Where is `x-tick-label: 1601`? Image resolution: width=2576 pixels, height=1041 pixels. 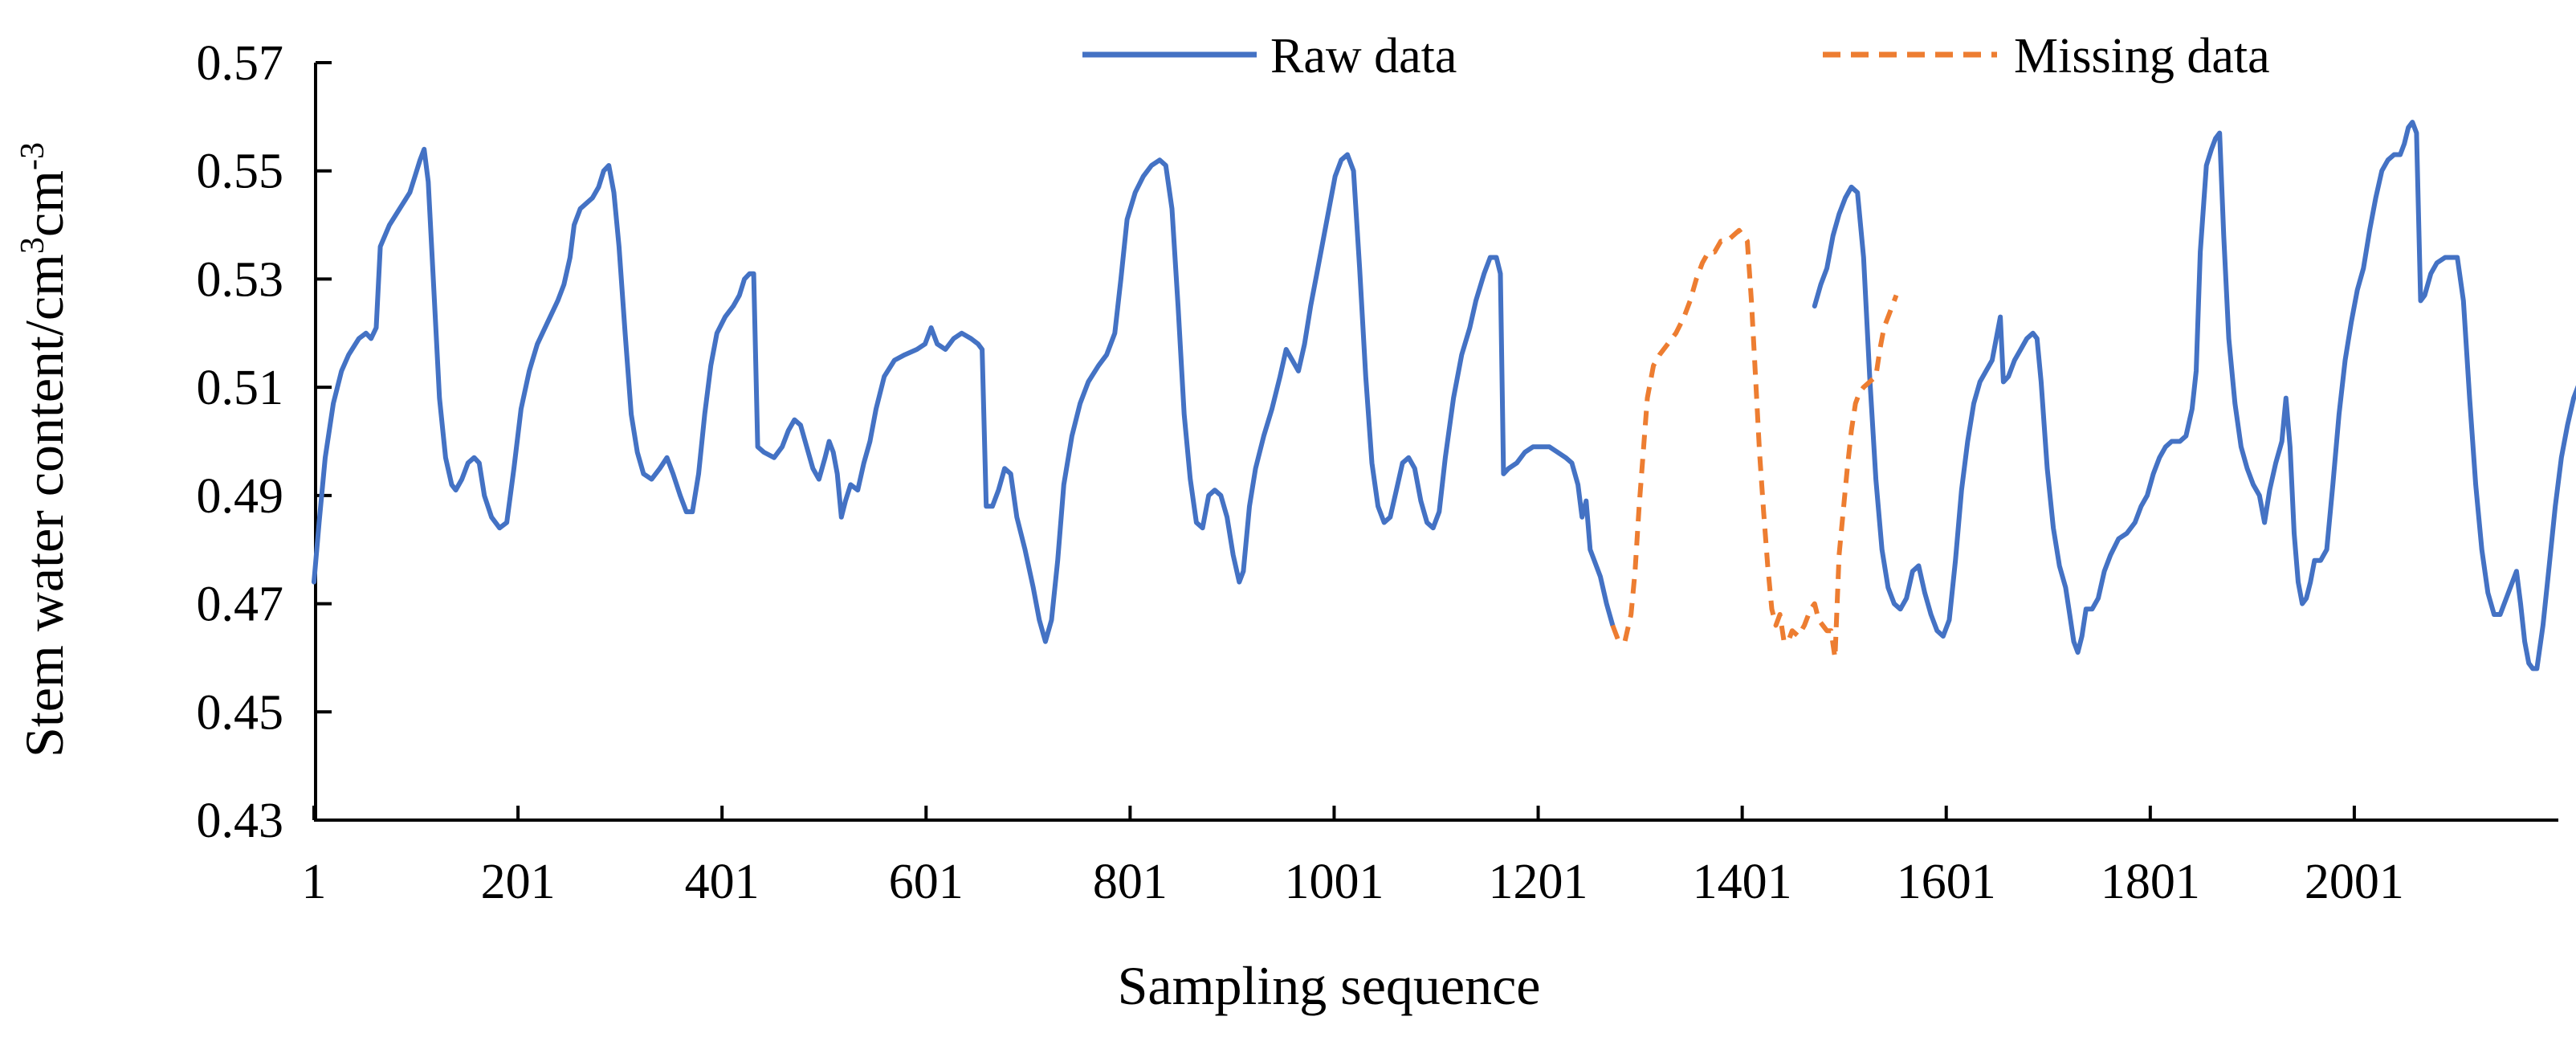 x-tick-label: 1601 is located at coordinates (1946, 882).